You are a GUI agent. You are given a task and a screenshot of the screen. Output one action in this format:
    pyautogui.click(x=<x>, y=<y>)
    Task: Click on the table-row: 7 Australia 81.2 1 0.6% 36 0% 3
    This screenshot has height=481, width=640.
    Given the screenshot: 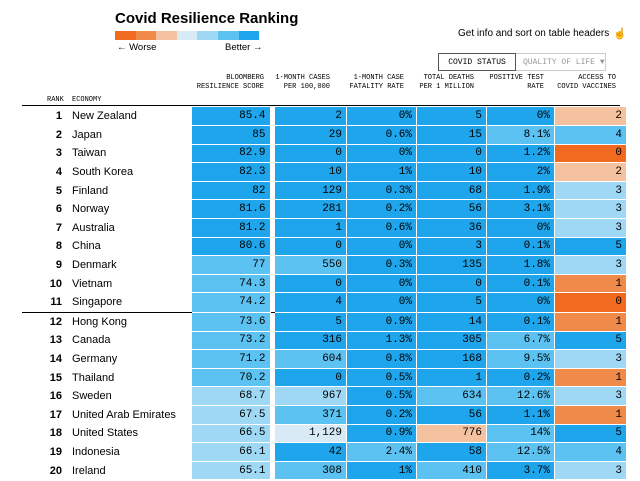 What is the action you would take?
    pyautogui.click(x=324, y=228)
    